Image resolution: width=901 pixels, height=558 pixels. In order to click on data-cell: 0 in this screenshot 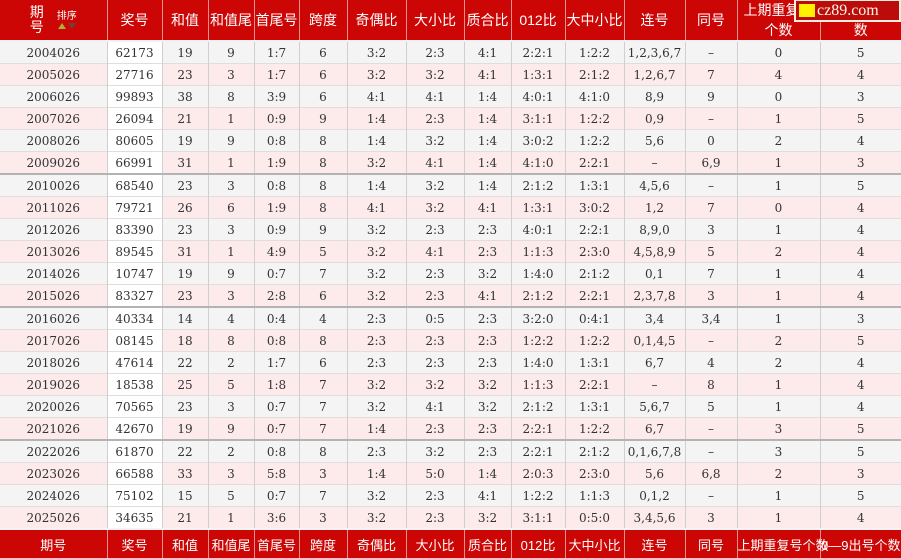, I will do `click(778, 52)`.